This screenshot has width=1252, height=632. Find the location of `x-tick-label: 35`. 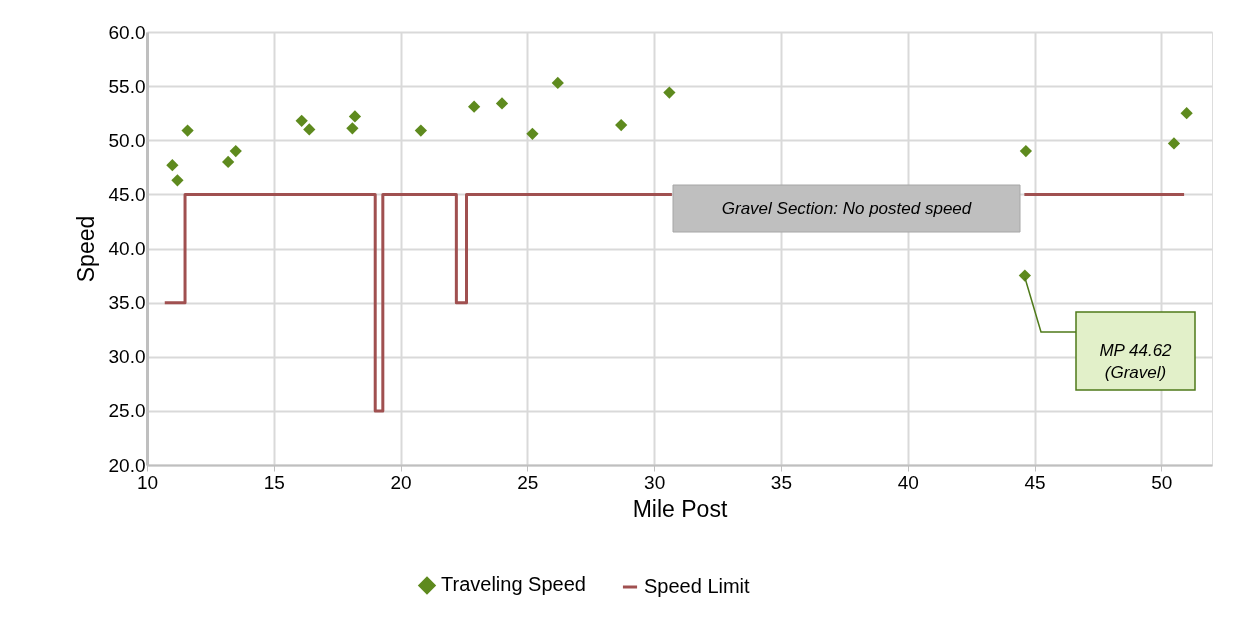

x-tick-label: 35 is located at coordinates (781, 482).